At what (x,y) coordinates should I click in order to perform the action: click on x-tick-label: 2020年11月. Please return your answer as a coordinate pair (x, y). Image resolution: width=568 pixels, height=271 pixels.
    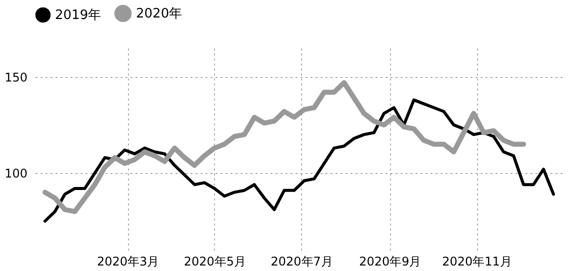
    Looking at the image, I should click on (477, 261).